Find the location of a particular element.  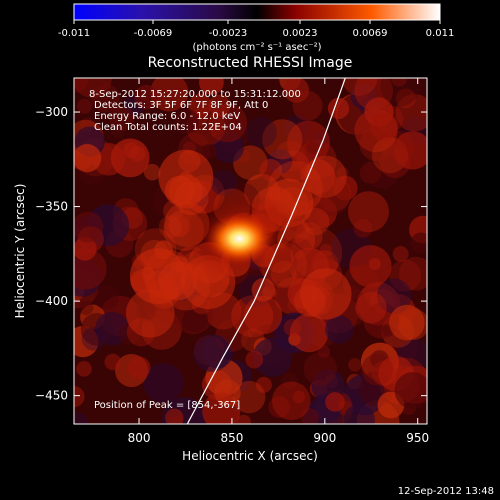

annotation-time-range: 8-Sep-2012 15:27:20.000 to 15:31:12.000 is located at coordinates (195, 94).